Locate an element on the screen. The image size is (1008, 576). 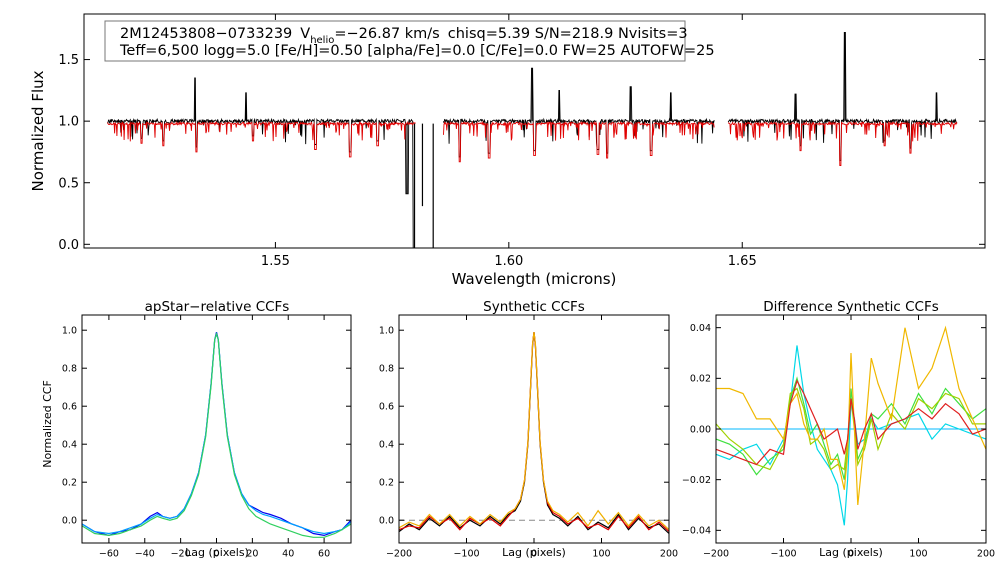
apstar-ccf-xtick-label: 60 is located at coordinates (324, 554).